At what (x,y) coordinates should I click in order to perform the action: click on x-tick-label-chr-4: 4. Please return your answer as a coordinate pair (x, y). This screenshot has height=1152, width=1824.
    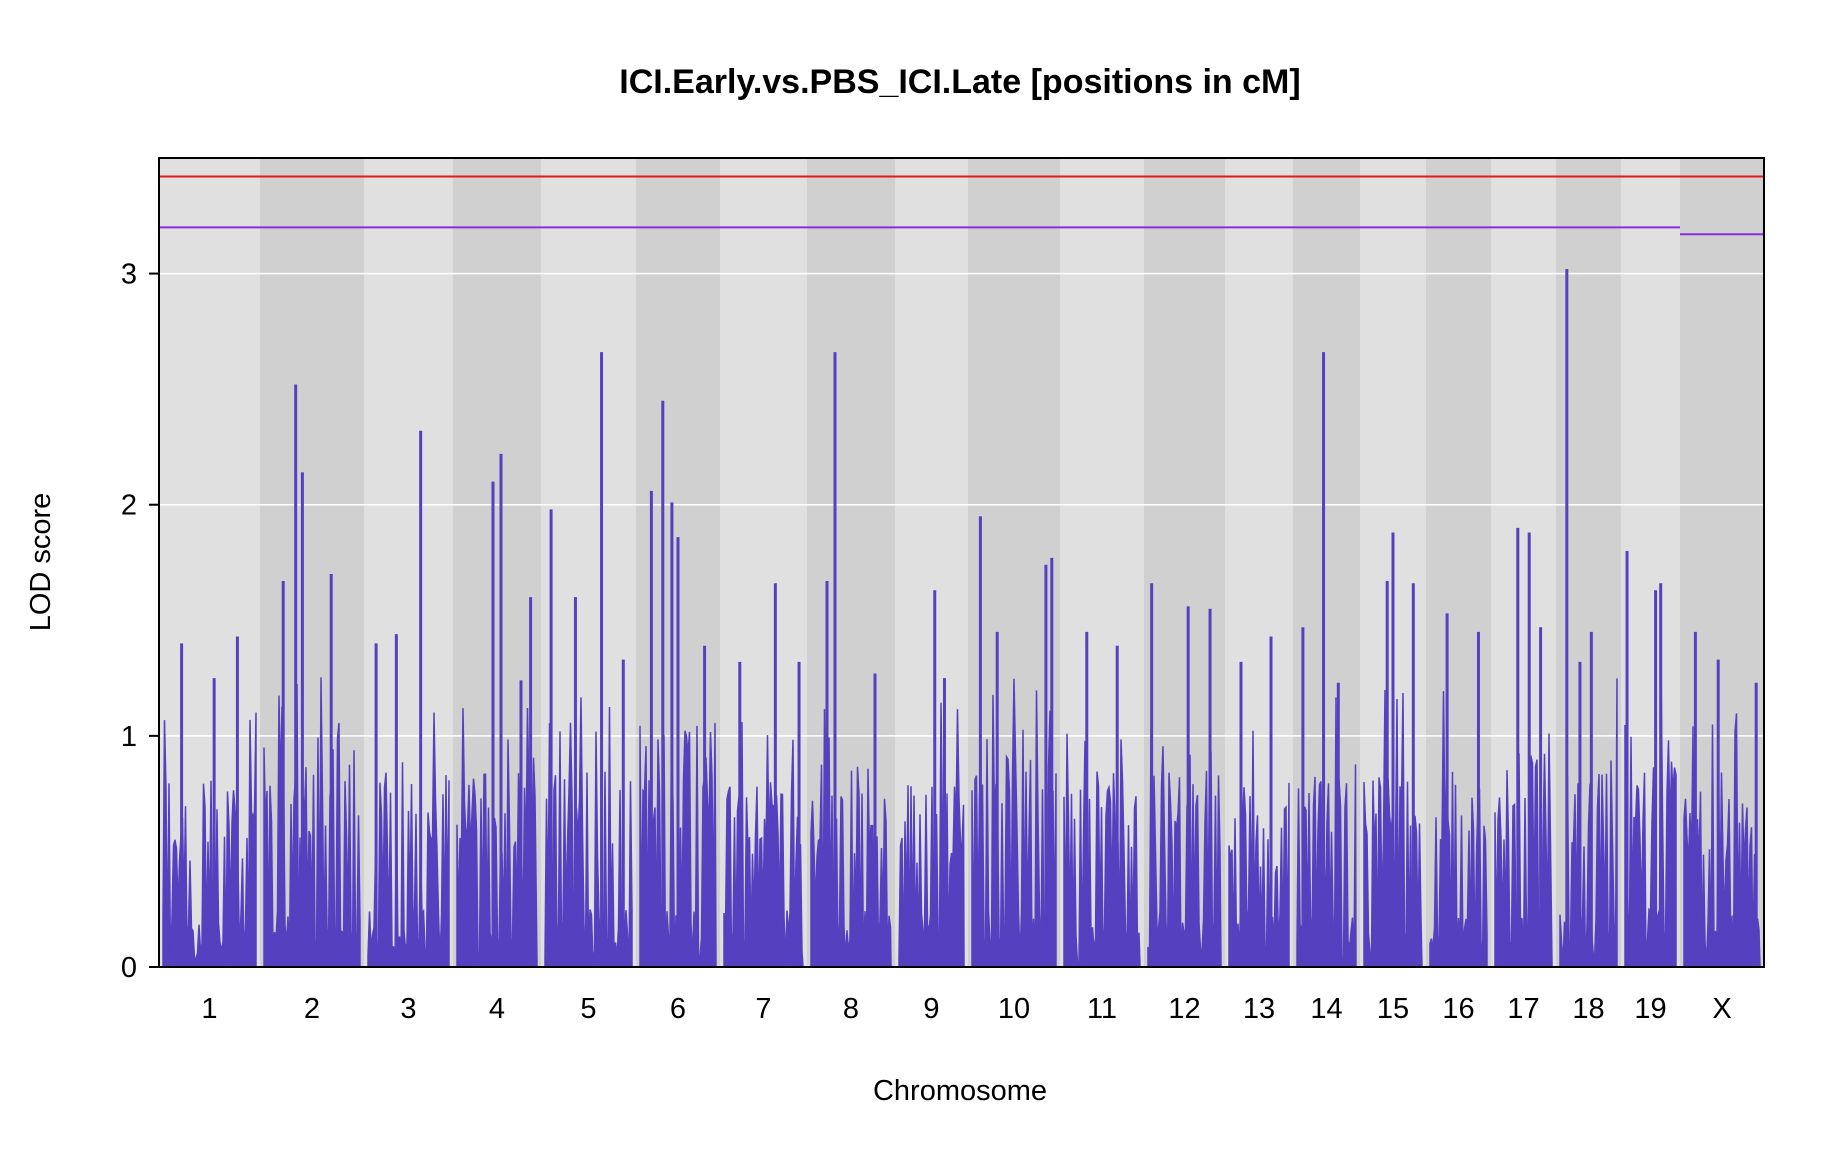
    Looking at the image, I should click on (497, 1009).